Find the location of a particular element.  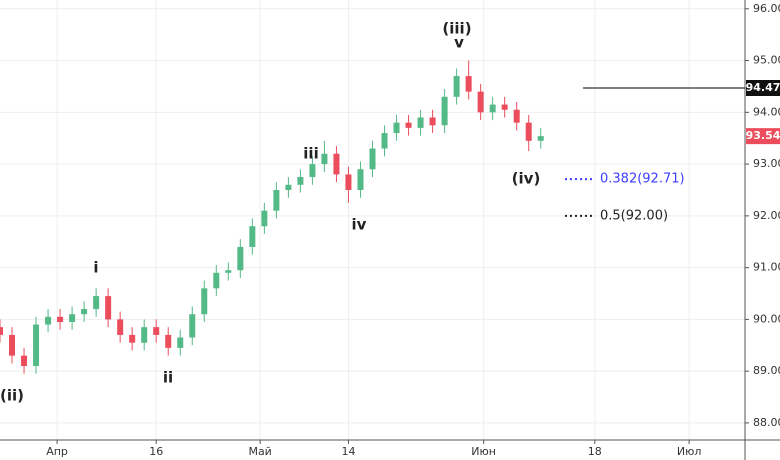

y-tick-label: 93.00 is located at coordinates (766, 163).